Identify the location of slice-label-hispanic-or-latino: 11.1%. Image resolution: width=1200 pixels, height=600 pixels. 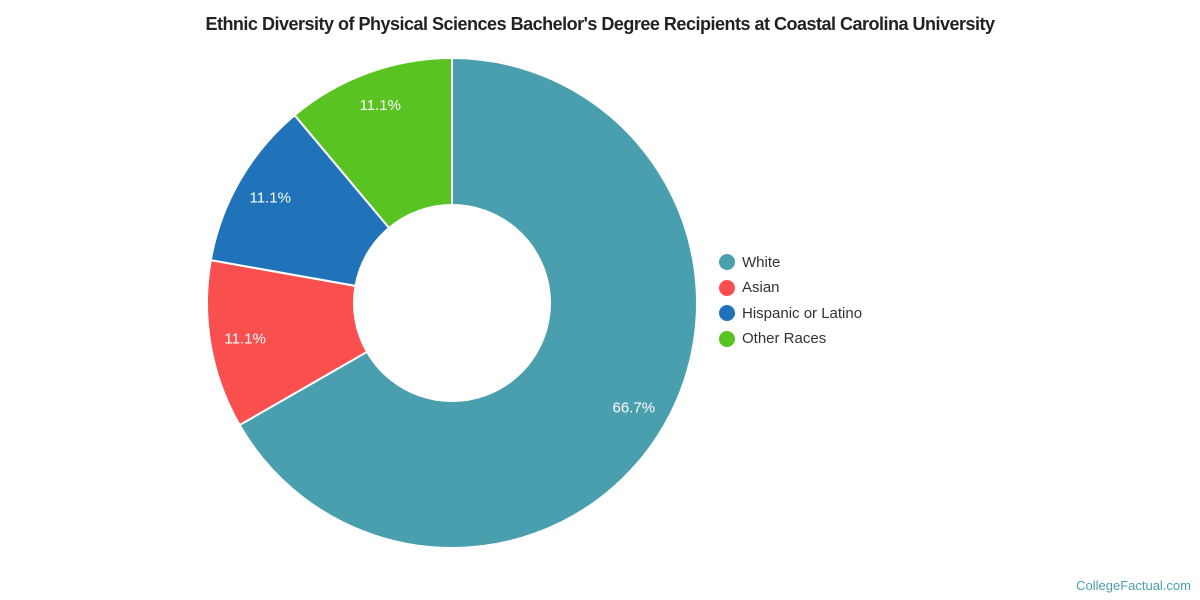
(269, 197).